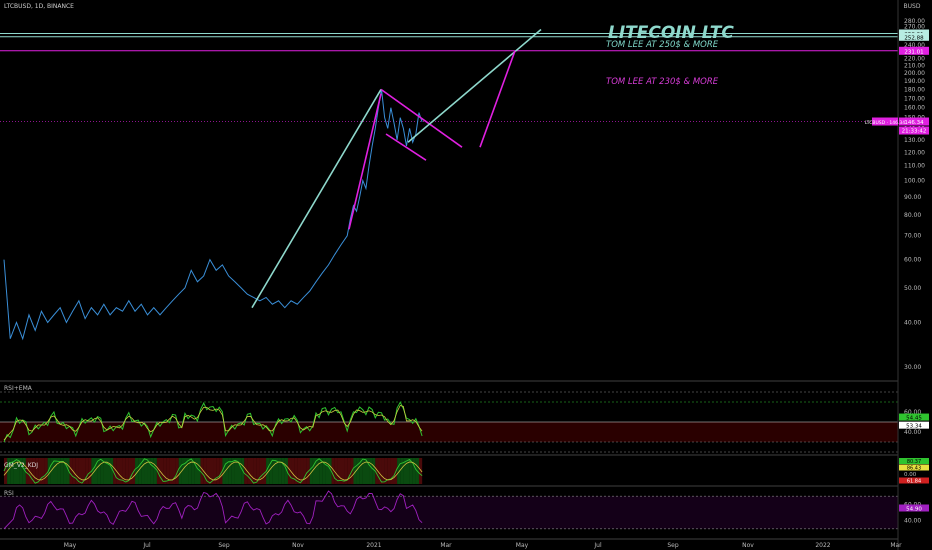  Describe the element at coordinates (914, 152) in the screenshot. I see `price-tick-label: 120.00` at that location.